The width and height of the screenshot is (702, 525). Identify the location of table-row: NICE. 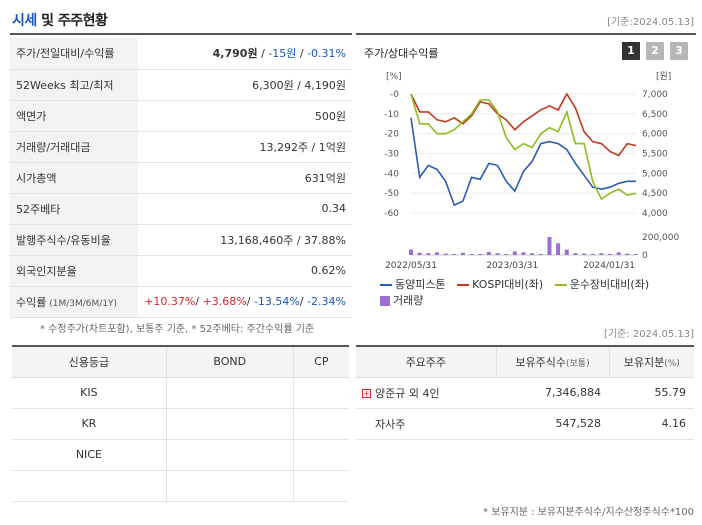
(180, 455).